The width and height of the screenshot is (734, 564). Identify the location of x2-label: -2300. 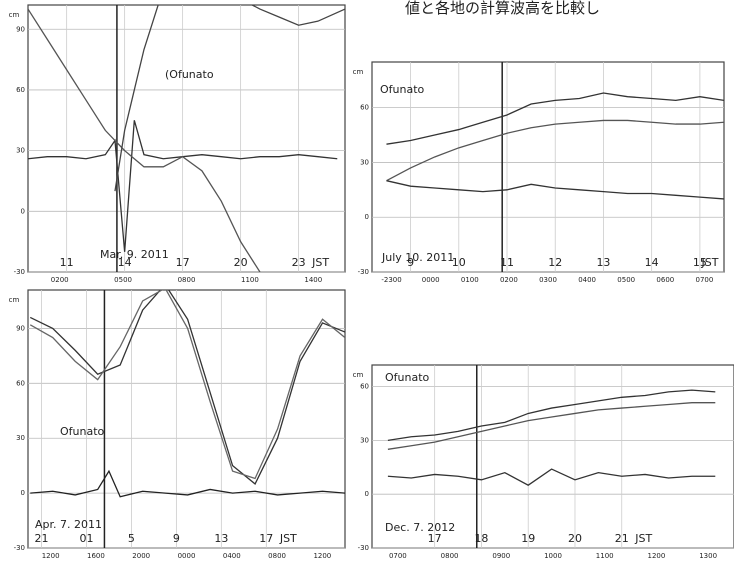
(391, 280).